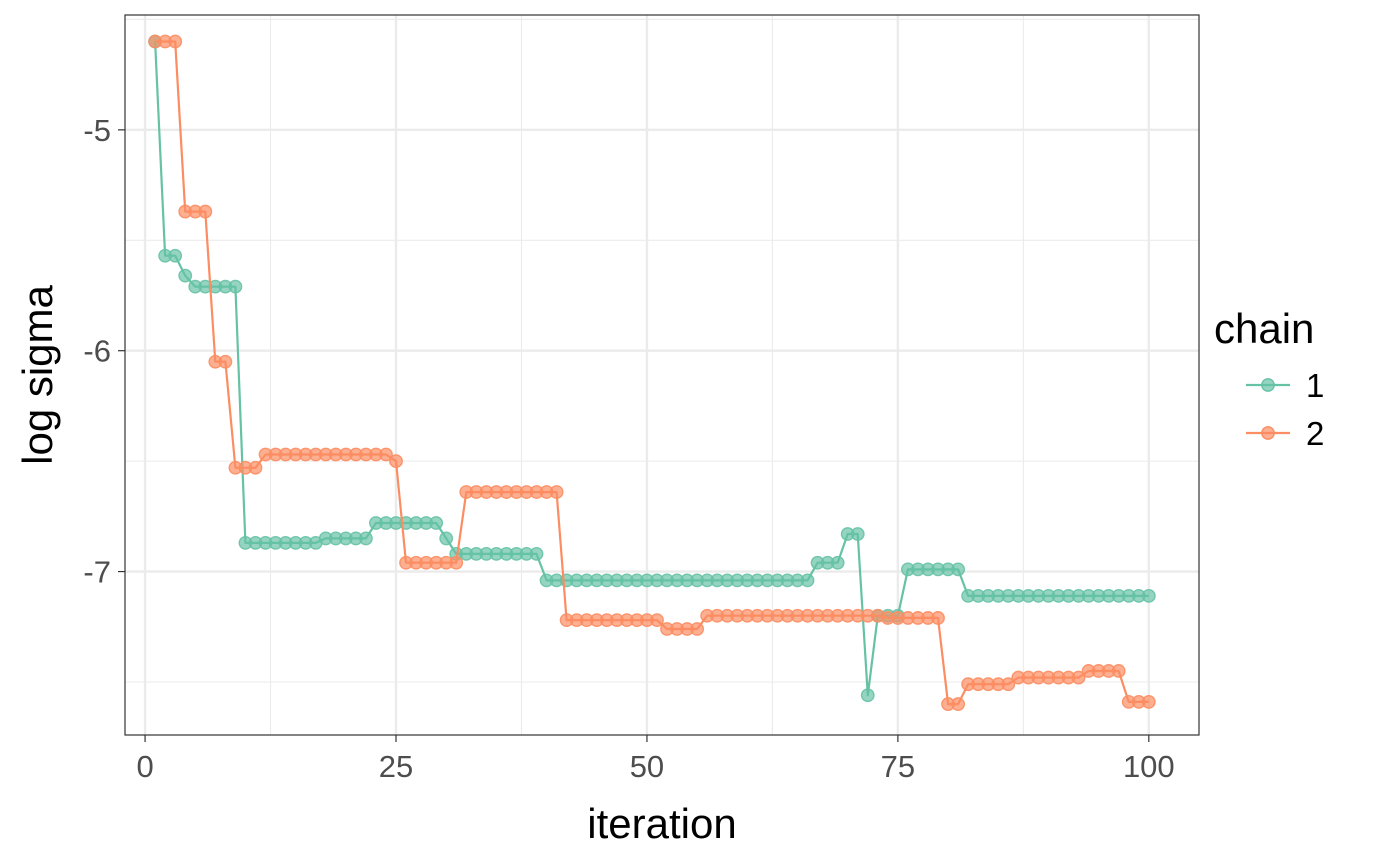 Image resolution: width=1400 pixels, height=865 pixels. I want to click on y-tick-label: -6, so click(97, 351).